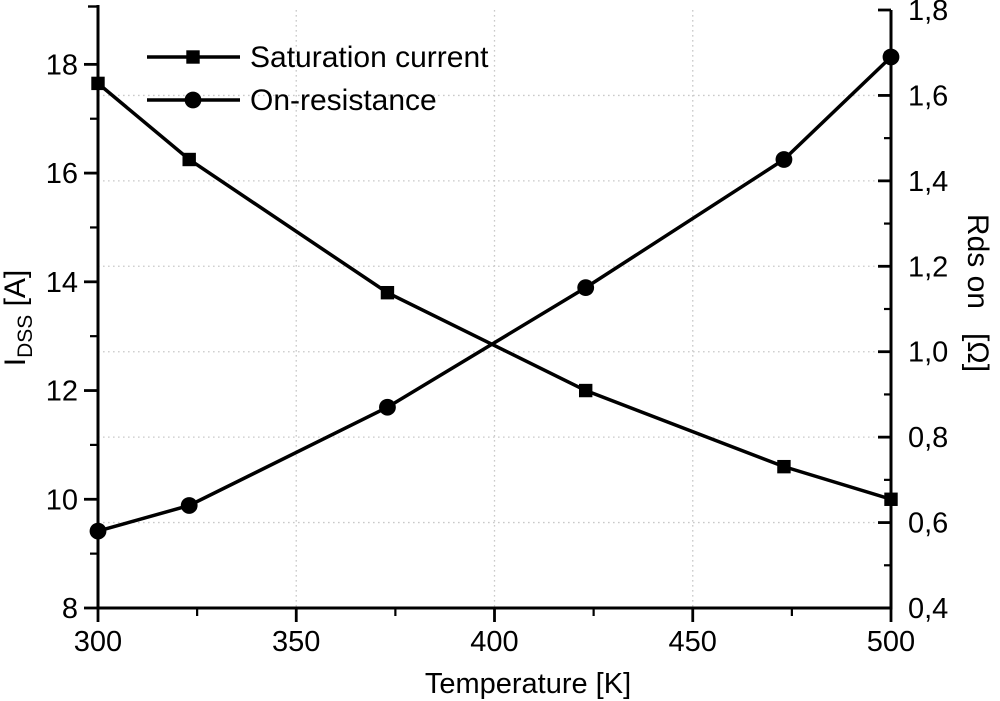 The height and width of the screenshot is (701, 1000). Describe the element at coordinates (62, 174) in the screenshot. I see `left-tick-label: 16` at that location.